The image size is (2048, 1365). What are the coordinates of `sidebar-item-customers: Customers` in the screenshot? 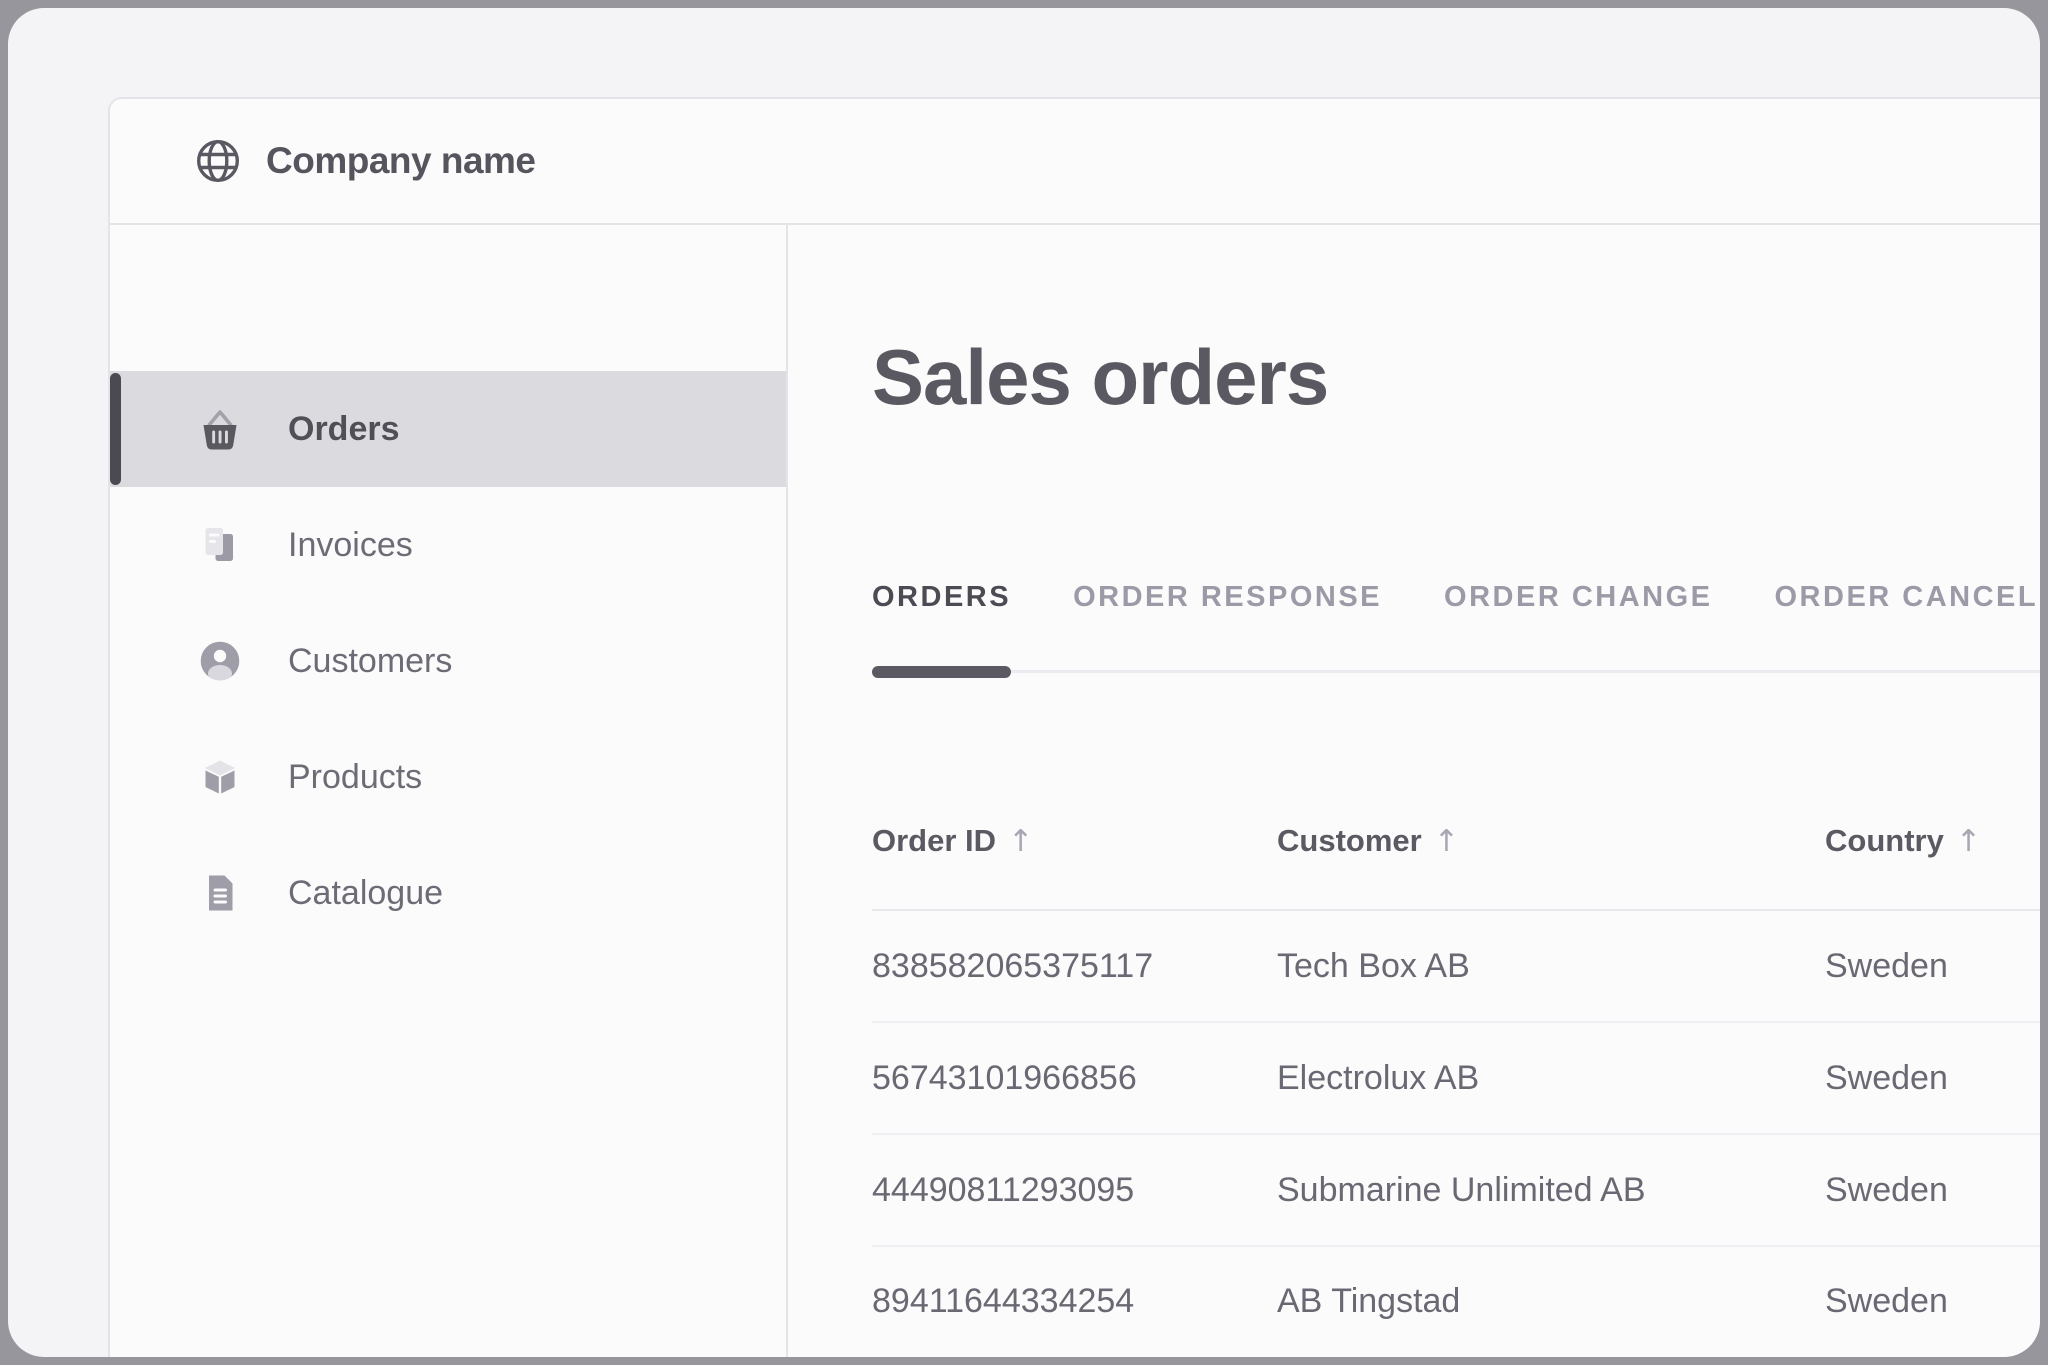 It's located at (448, 661).